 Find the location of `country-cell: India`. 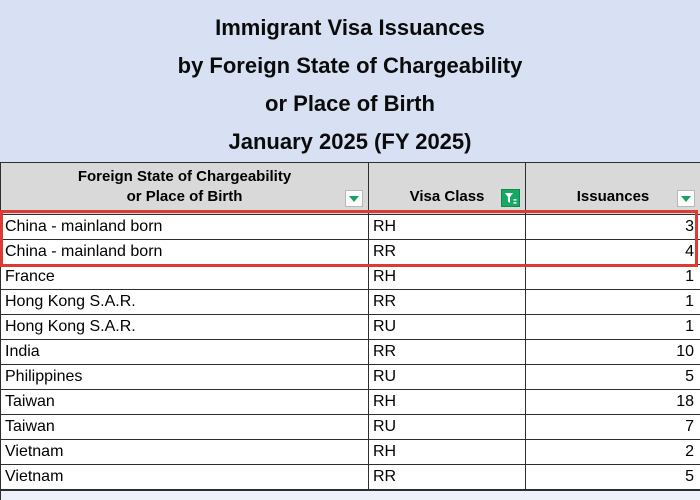

country-cell: India is located at coordinates (185, 352).